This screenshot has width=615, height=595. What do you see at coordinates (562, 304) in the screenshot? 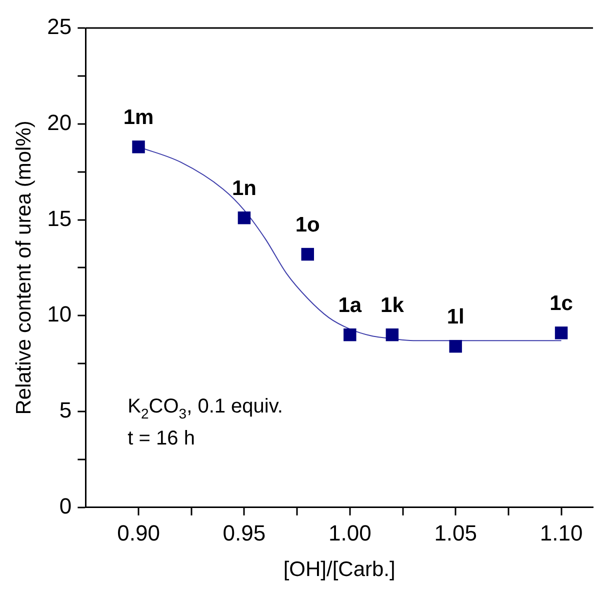
I see `annotation: 1c` at bounding box center [562, 304].